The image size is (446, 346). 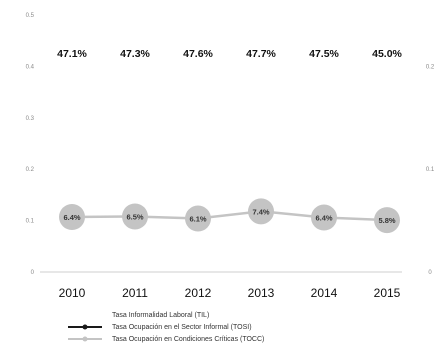 What do you see at coordinates (261, 54) in the screenshot?
I see `til-data-label: 47.7%` at bounding box center [261, 54].